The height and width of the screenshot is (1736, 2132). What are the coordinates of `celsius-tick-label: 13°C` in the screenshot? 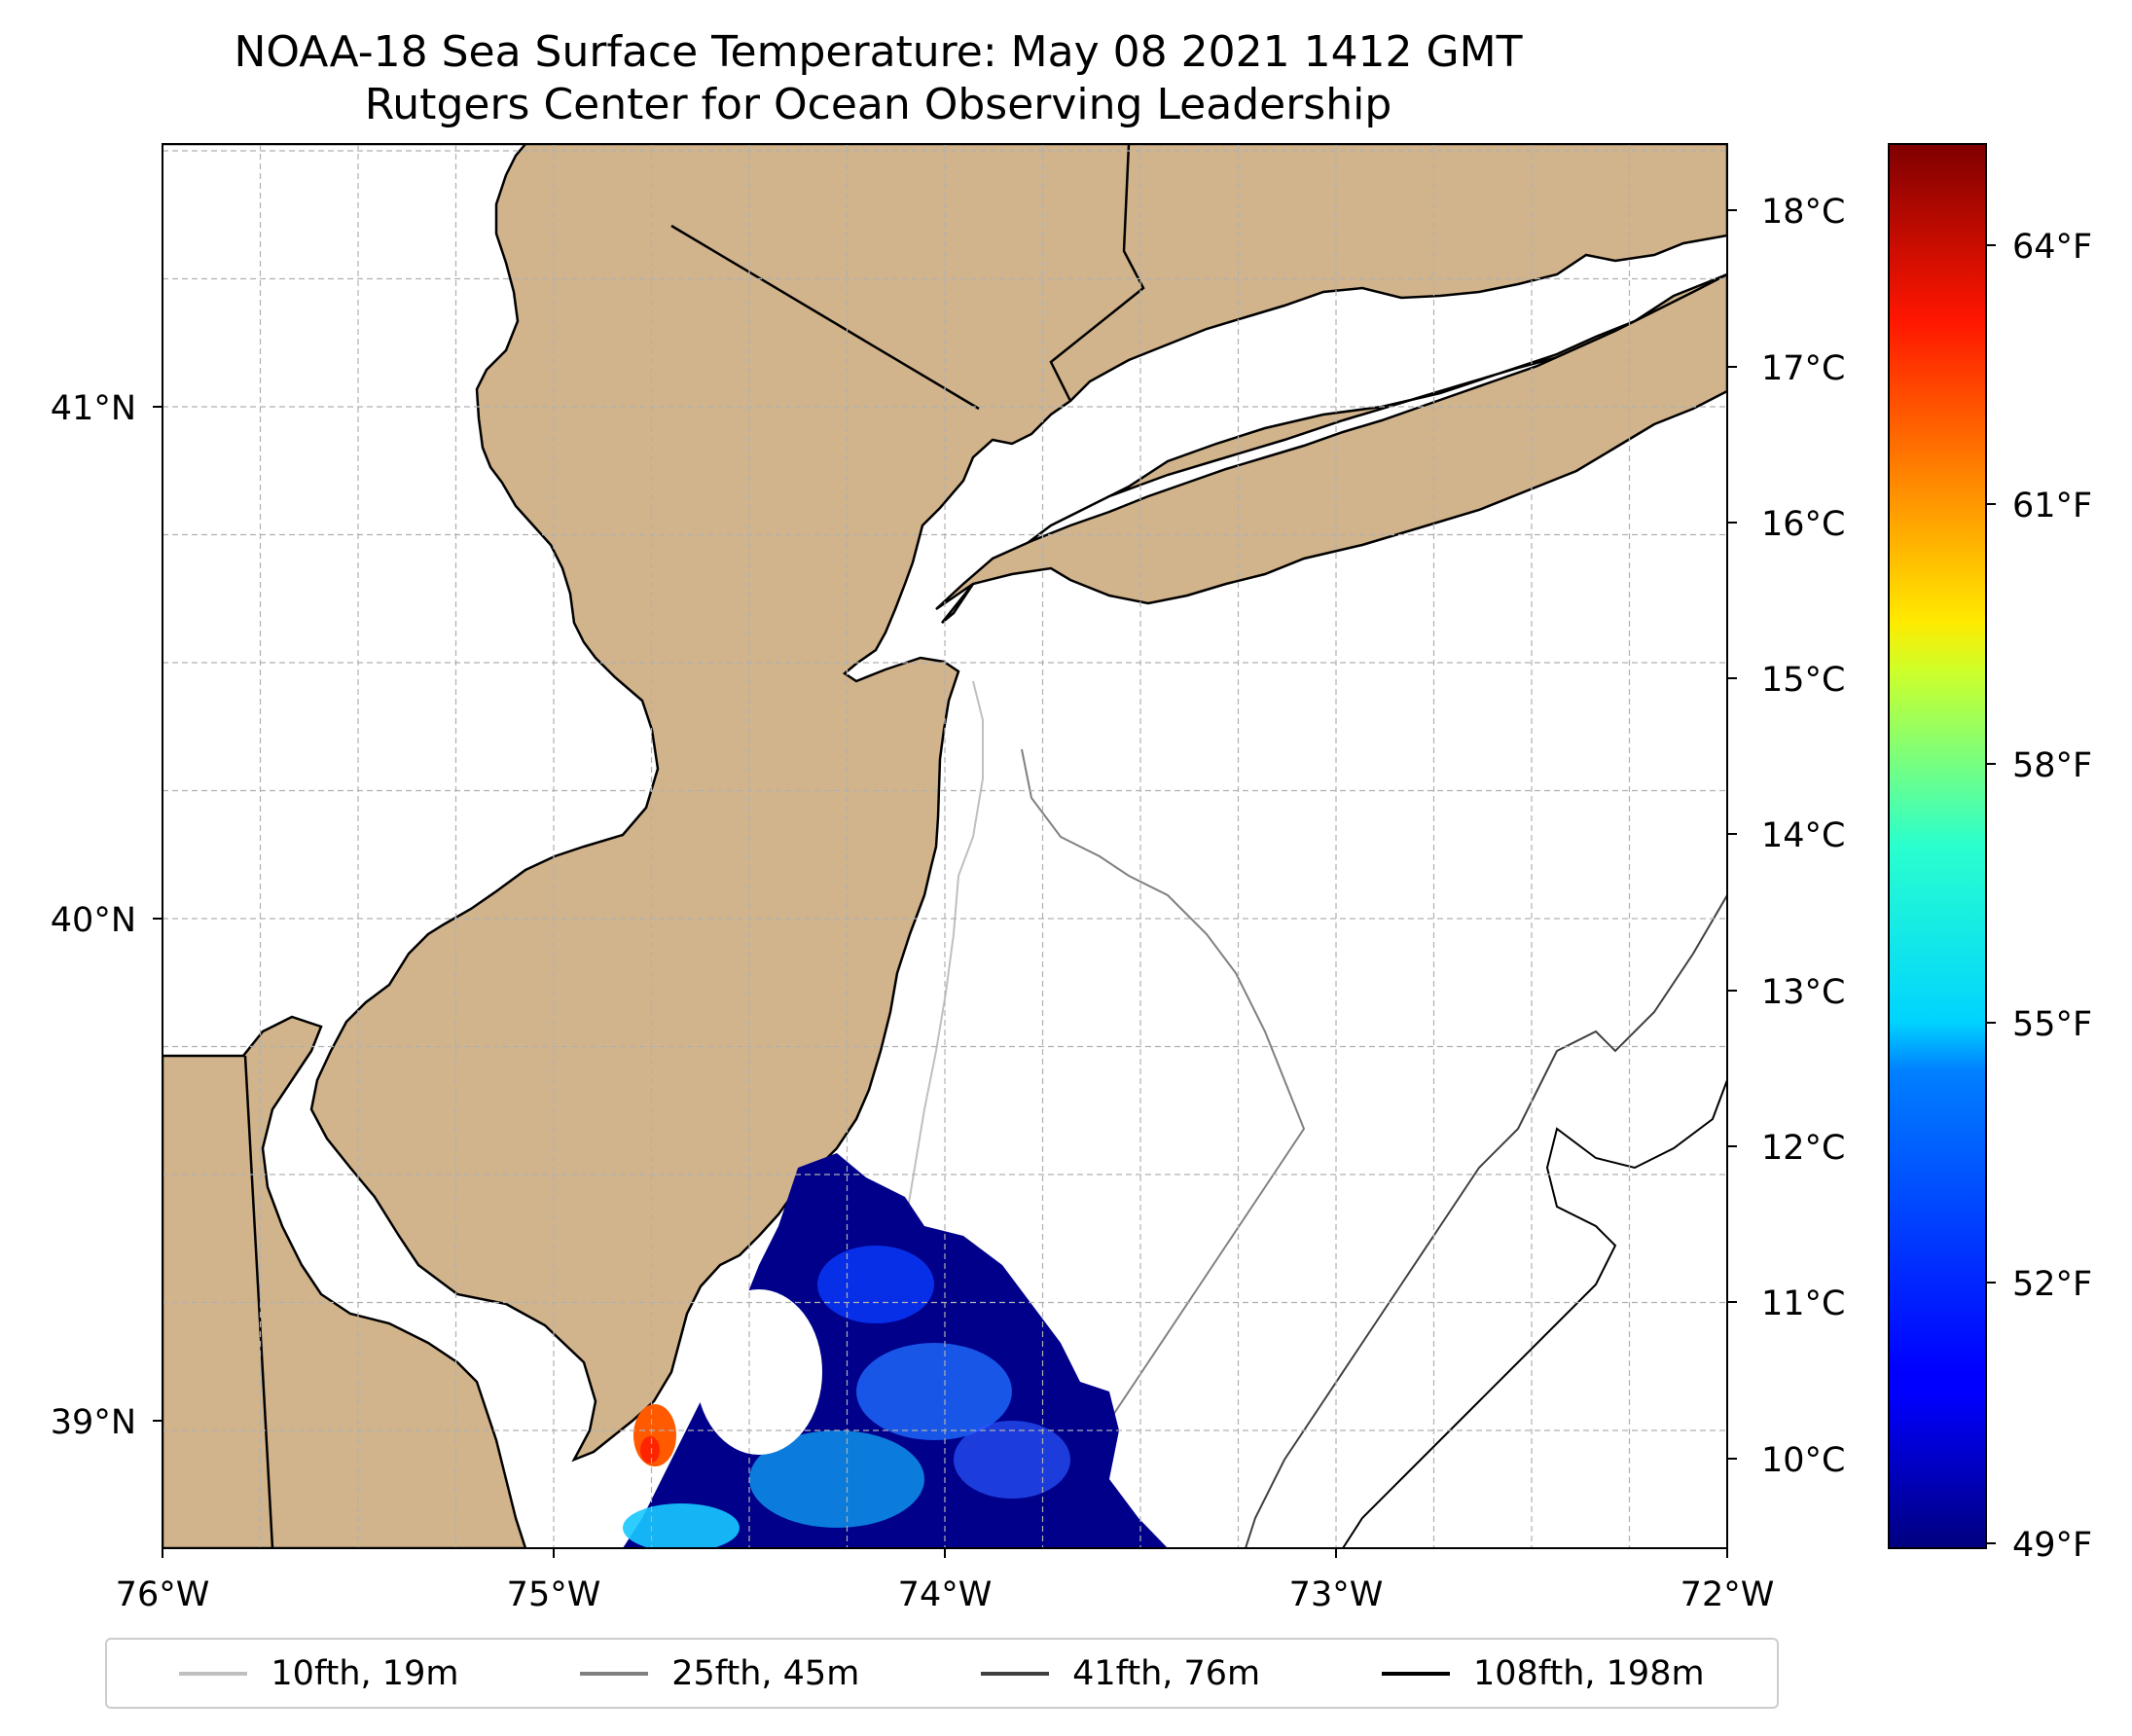 It's located at (1803, 993).